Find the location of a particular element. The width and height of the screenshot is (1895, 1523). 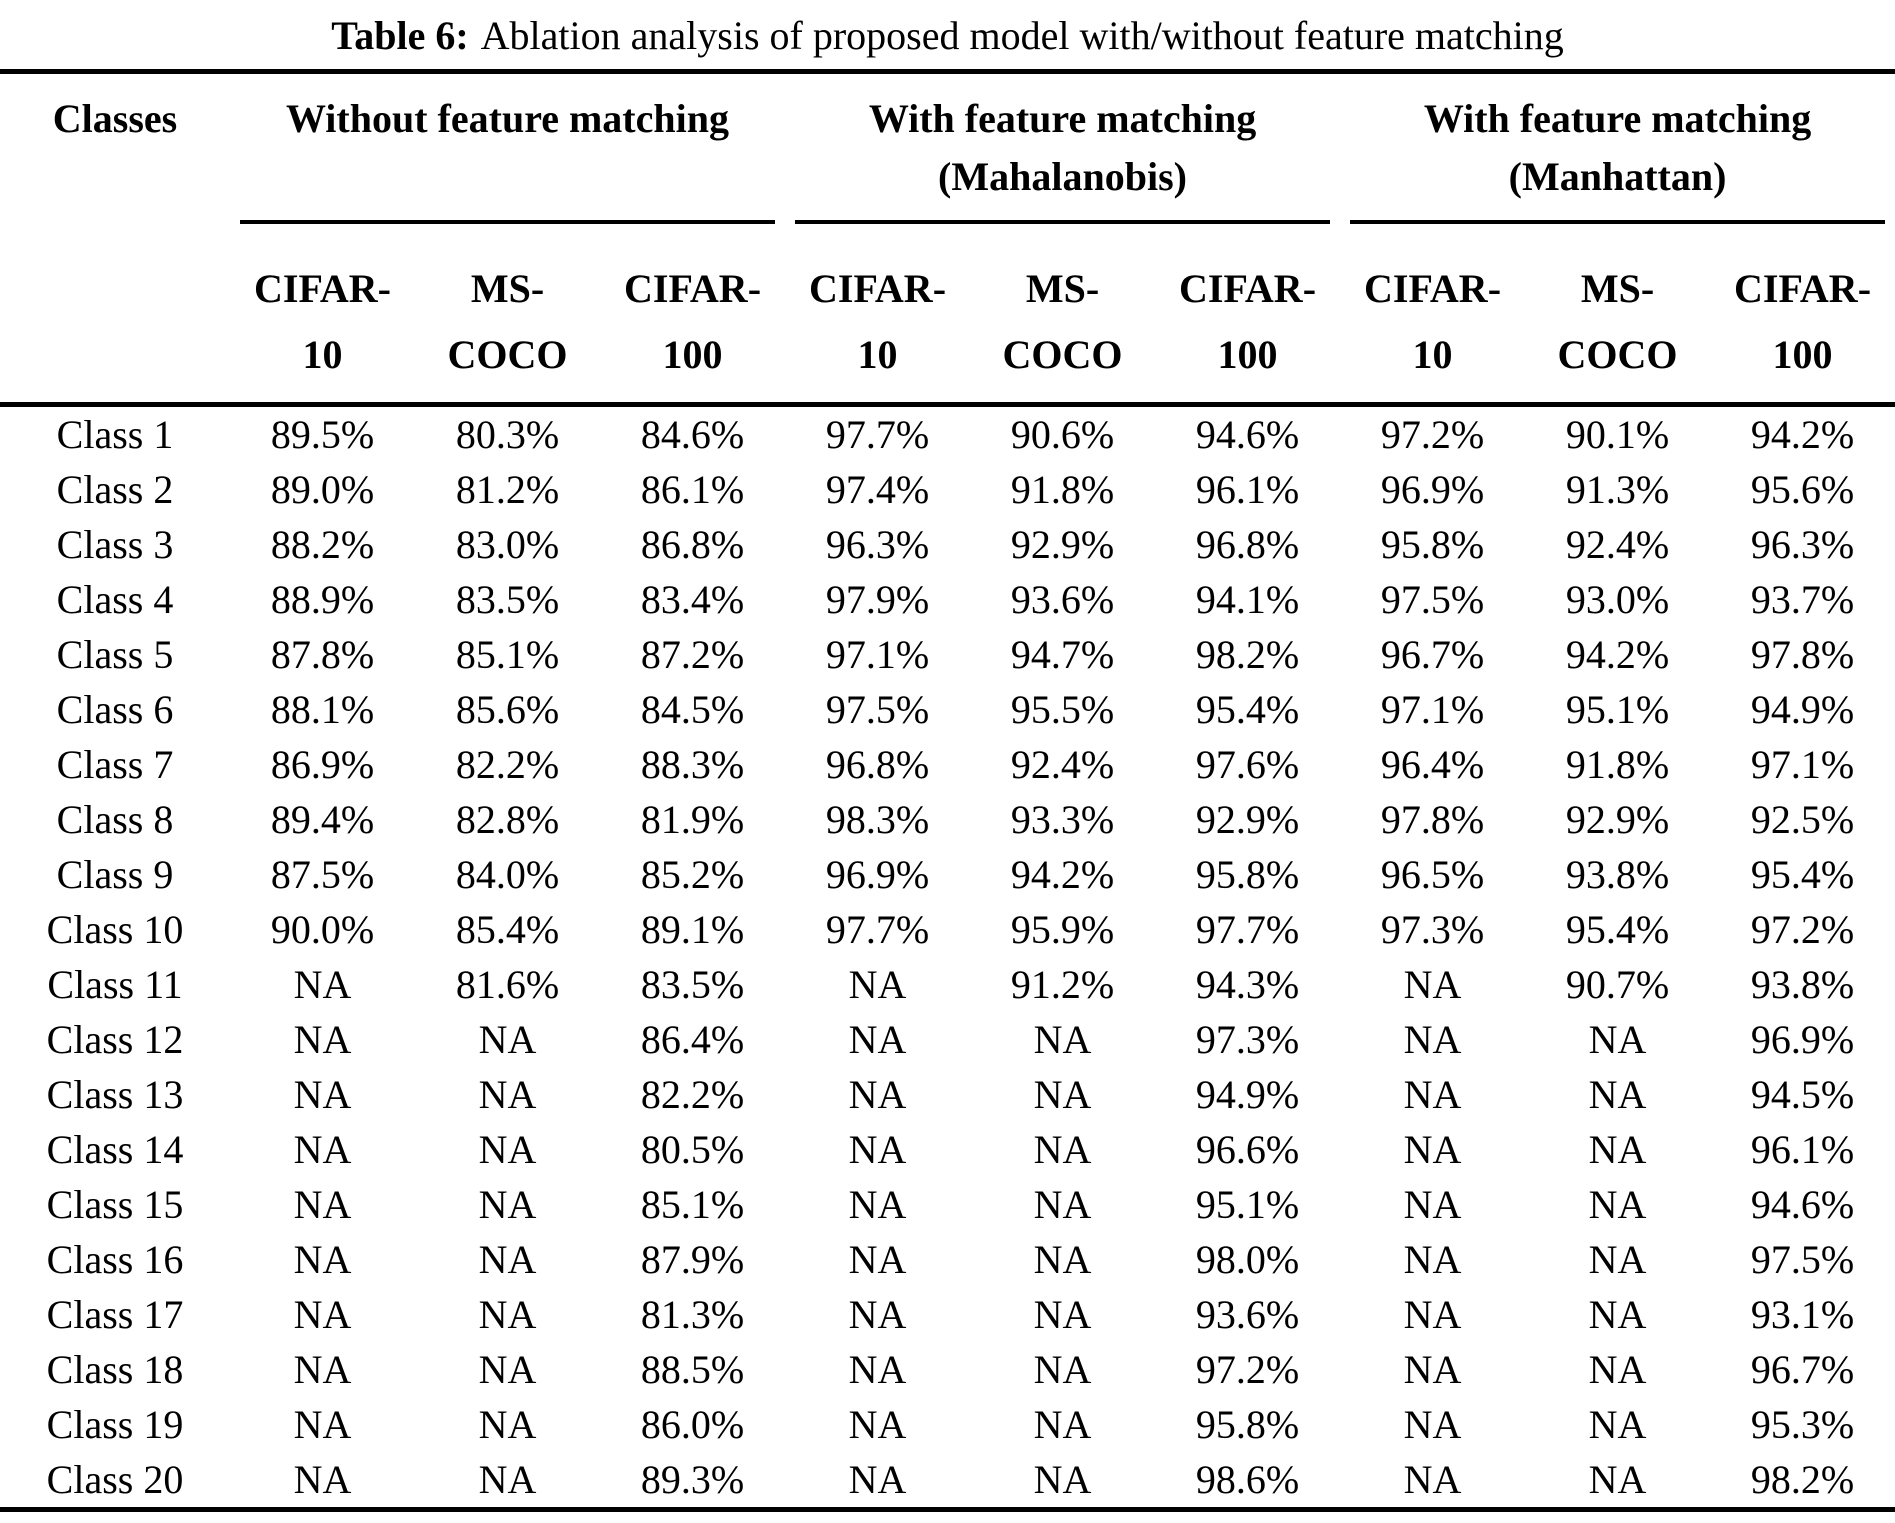

row-label: Class 17 is located at coordinates (115, 1314).